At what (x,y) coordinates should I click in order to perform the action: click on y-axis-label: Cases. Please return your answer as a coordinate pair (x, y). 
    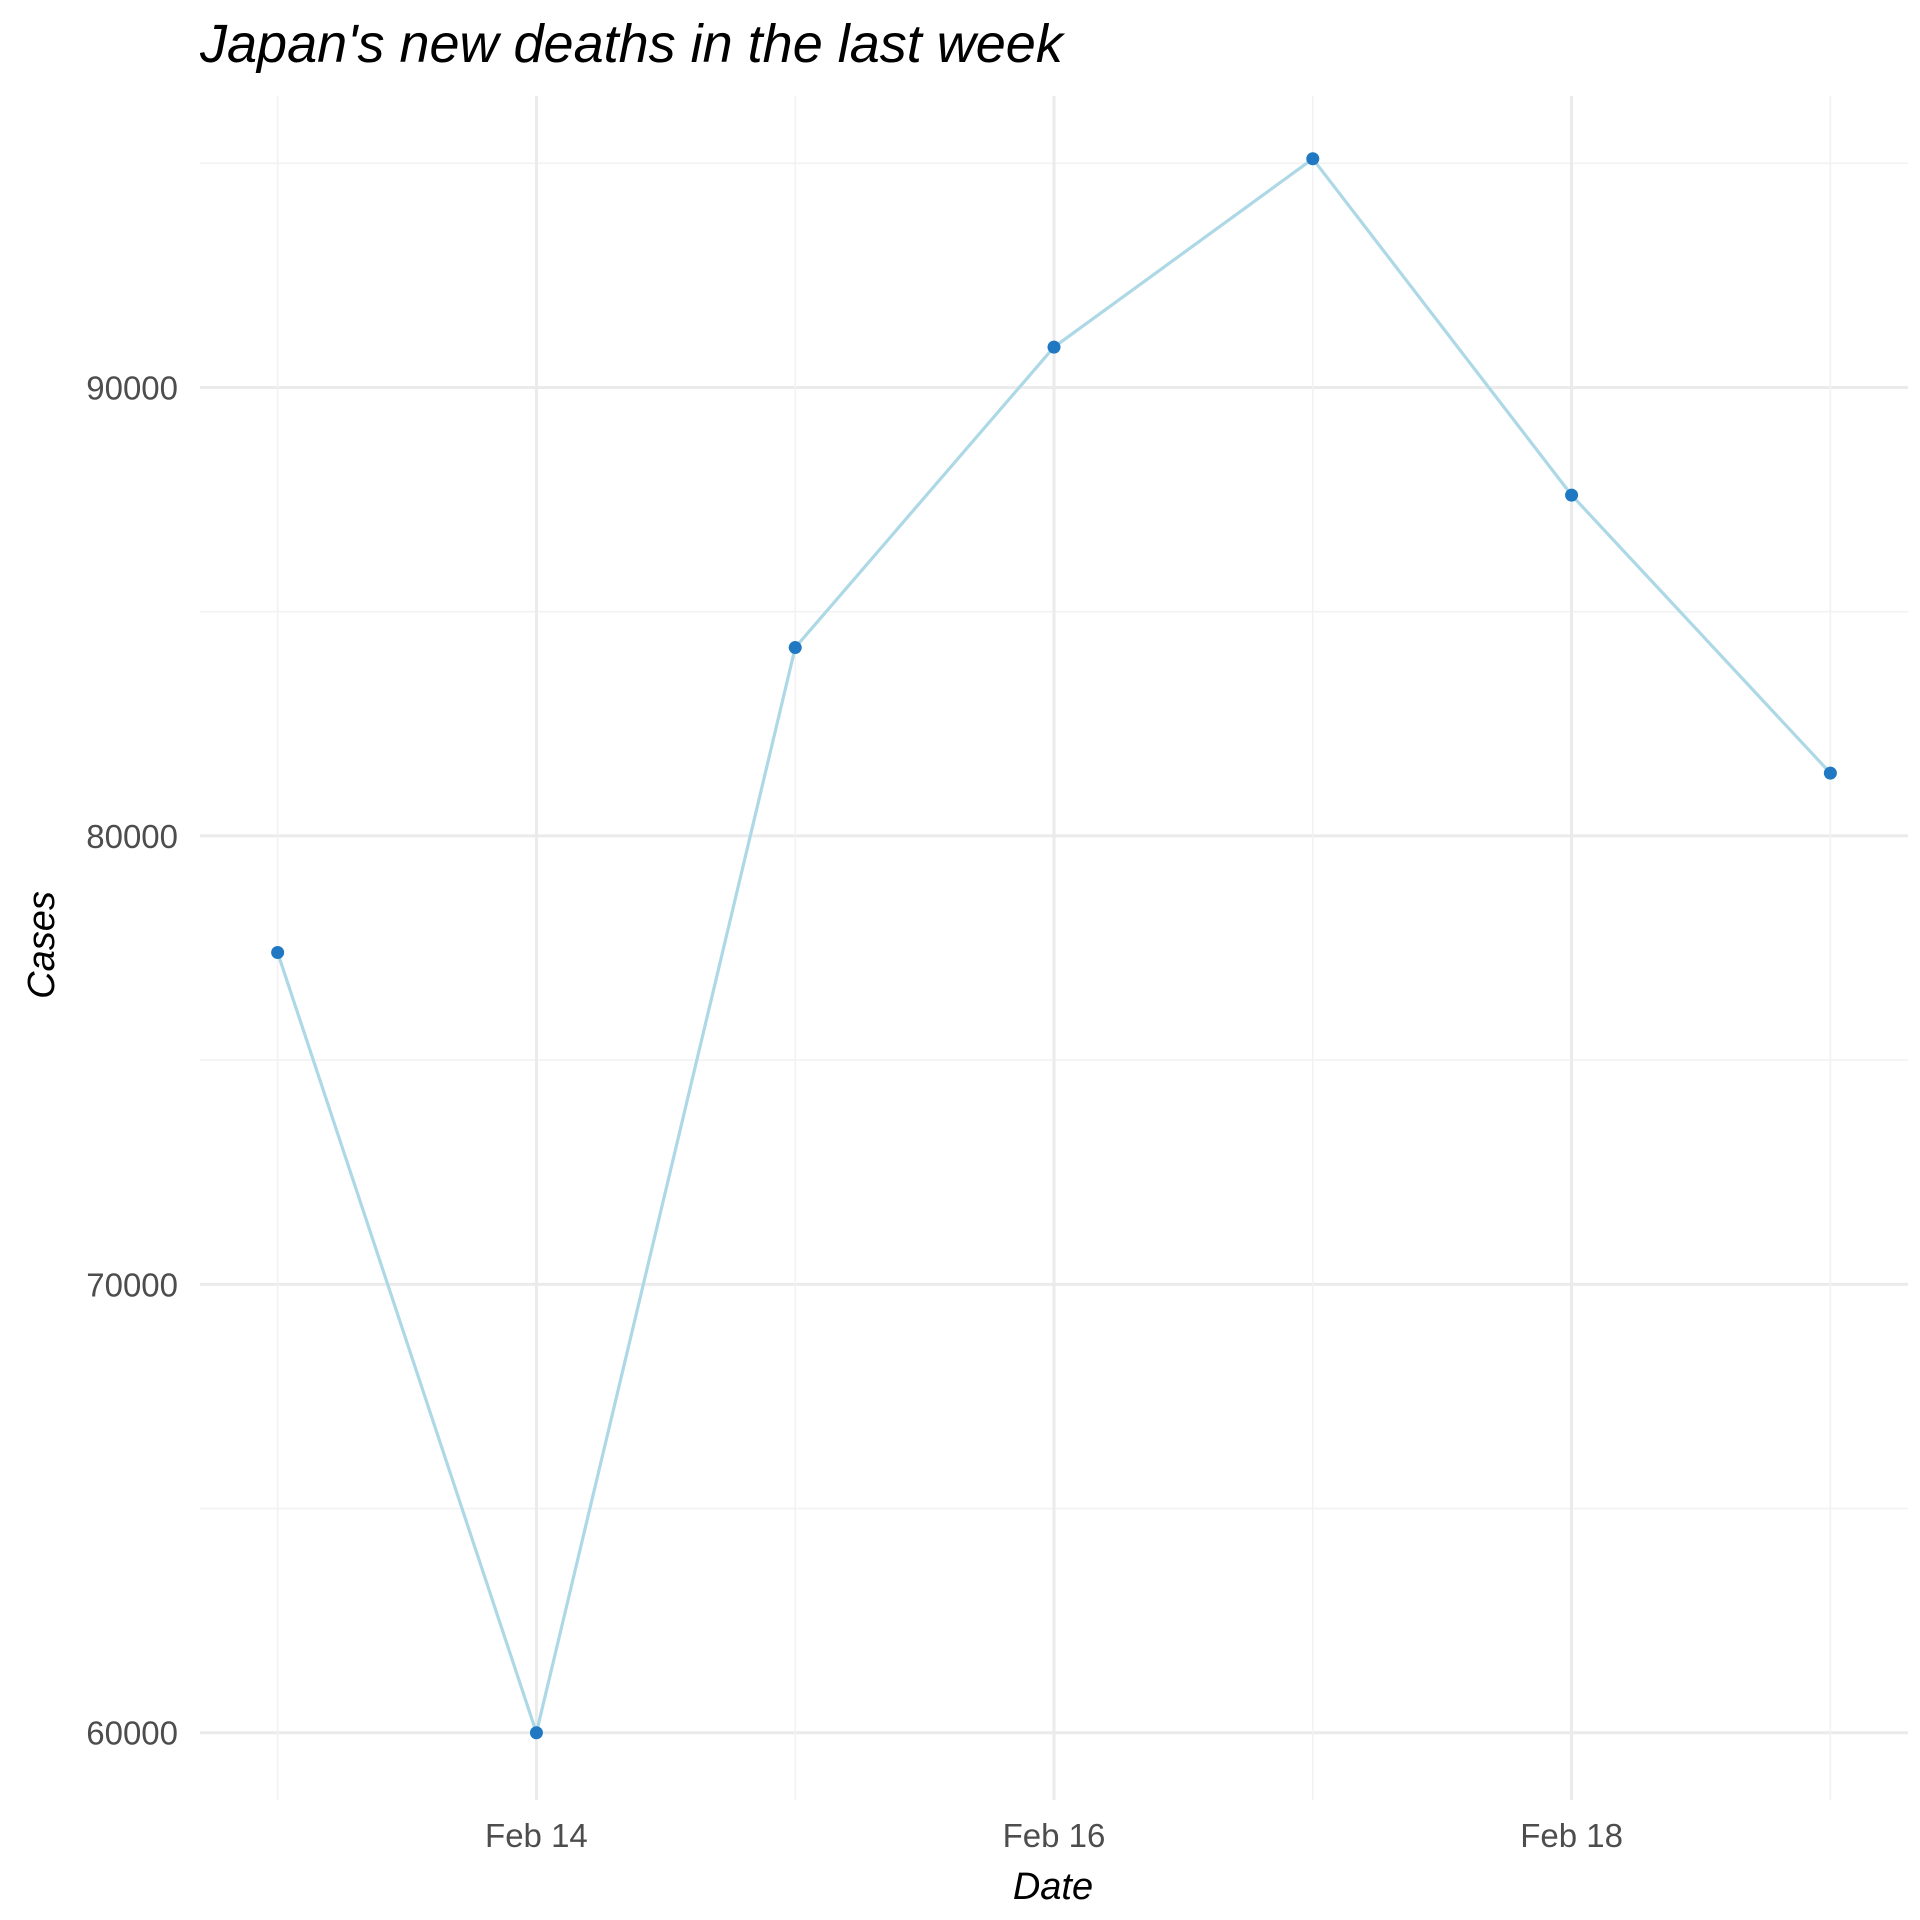
    Looking at the image, I should click on (42, 945).